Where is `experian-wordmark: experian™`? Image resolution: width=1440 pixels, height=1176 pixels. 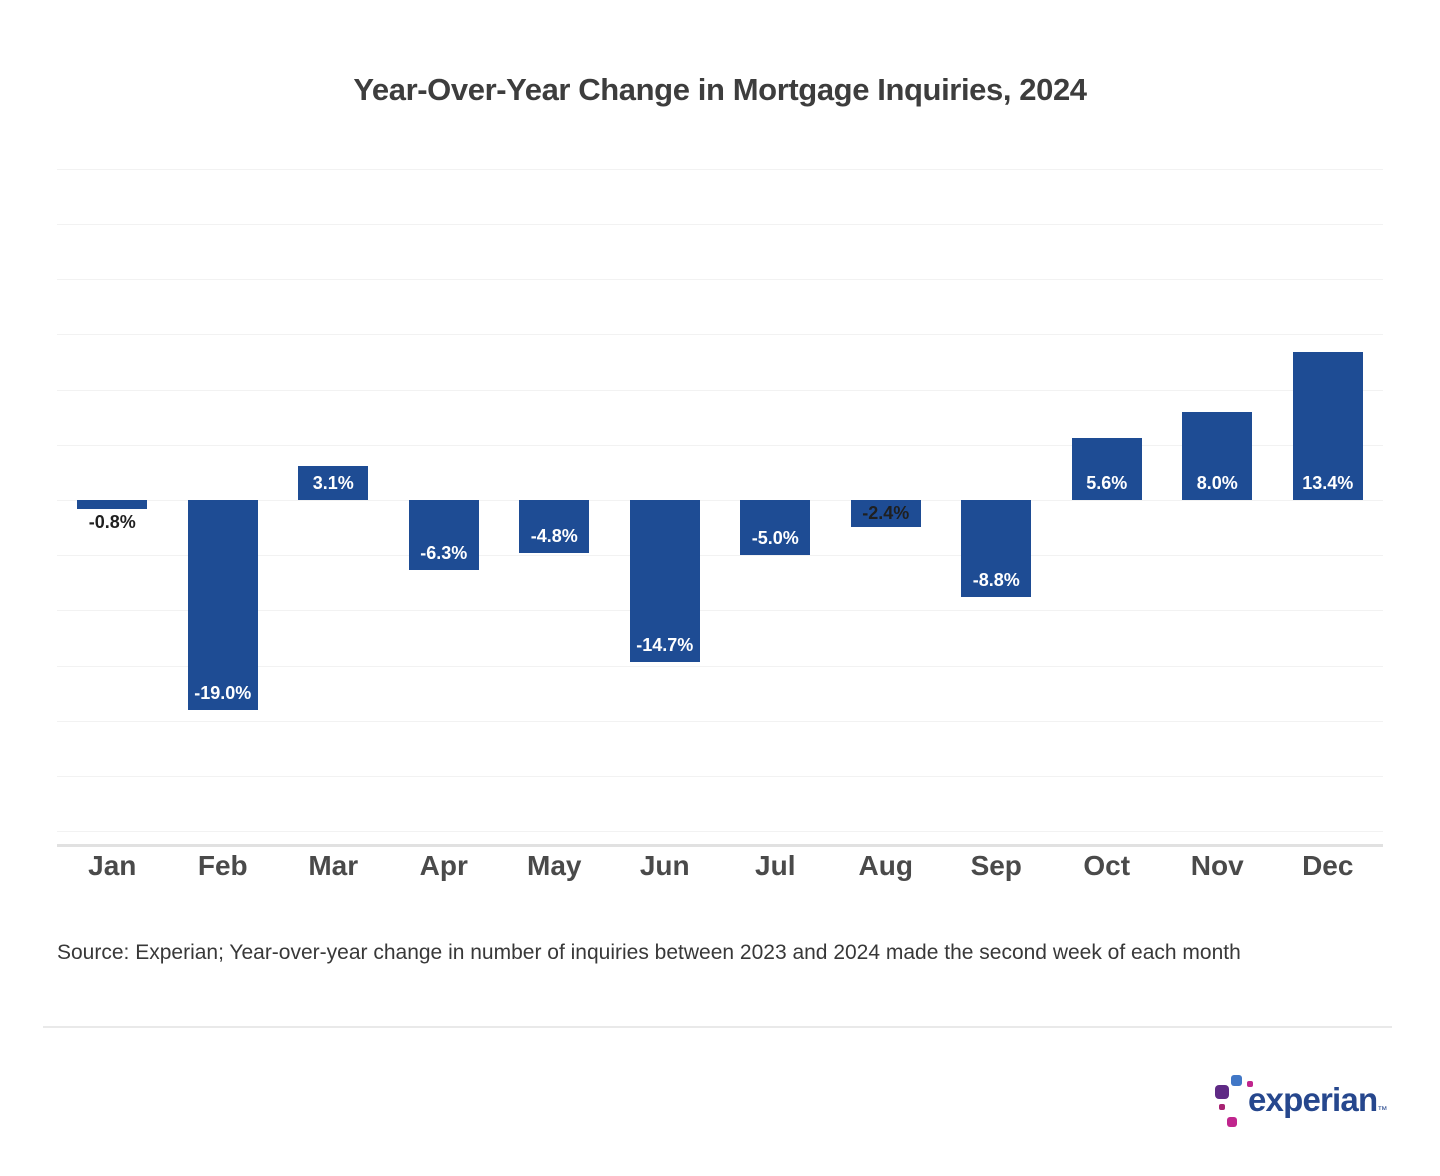
experian-wordmark: experian™ is located at coordinates (1318, 1099).